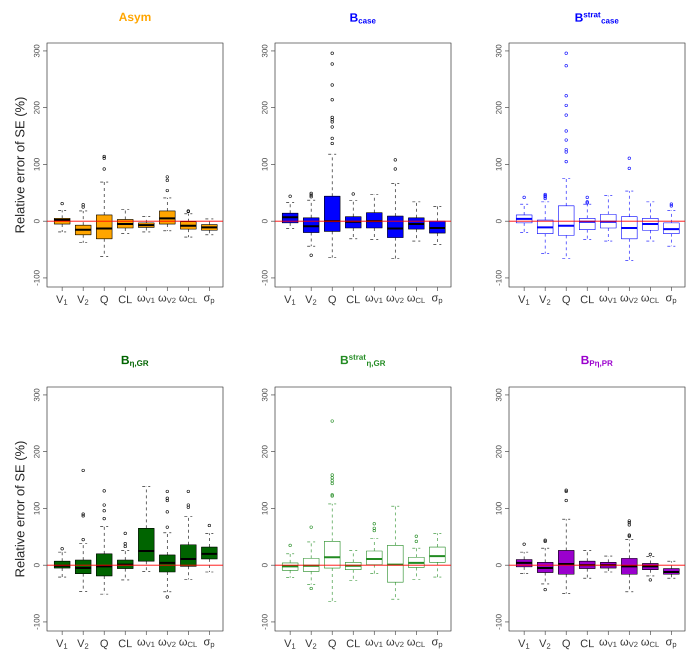 The image size is (698, 663). I want to click on chart-title: B$_{case}$, so click(363, 18).